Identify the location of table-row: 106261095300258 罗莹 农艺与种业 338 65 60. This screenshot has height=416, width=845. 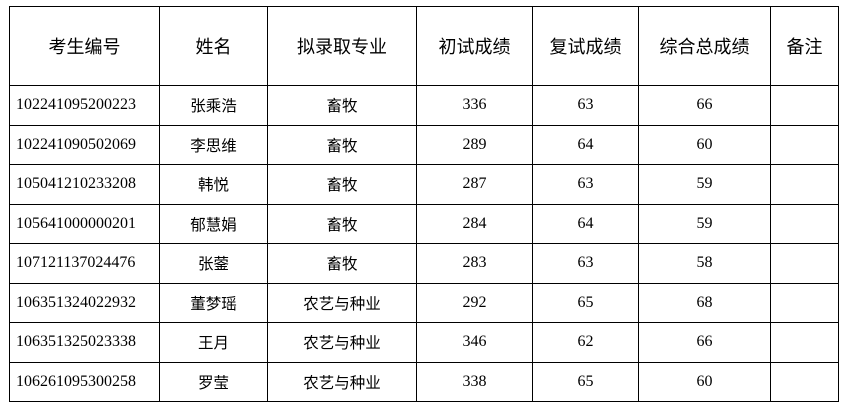
(424, 381).